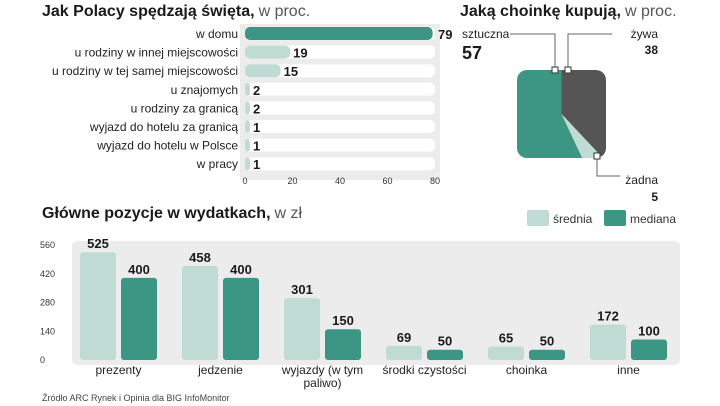 The height and width of the screenshot is (406, 720). What do you see at coordinates (568, 11) in the screenshot?
I see `tree-chart-title: Jaką choinkę kupują, w proc.` at bounding box center [568, 11].